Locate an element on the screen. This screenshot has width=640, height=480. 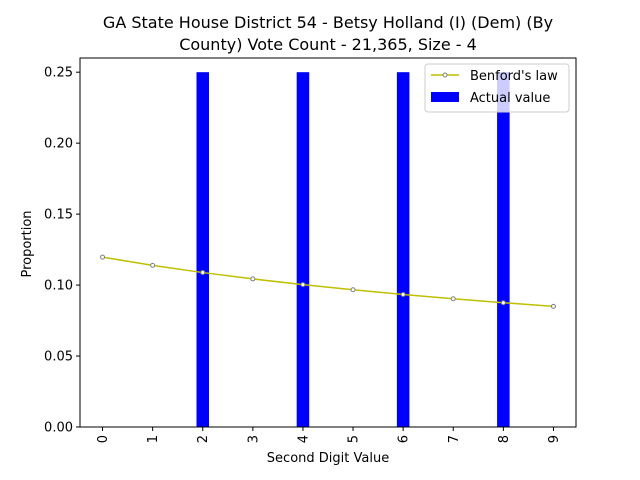
legend-box is located at coordinates (497, 88).